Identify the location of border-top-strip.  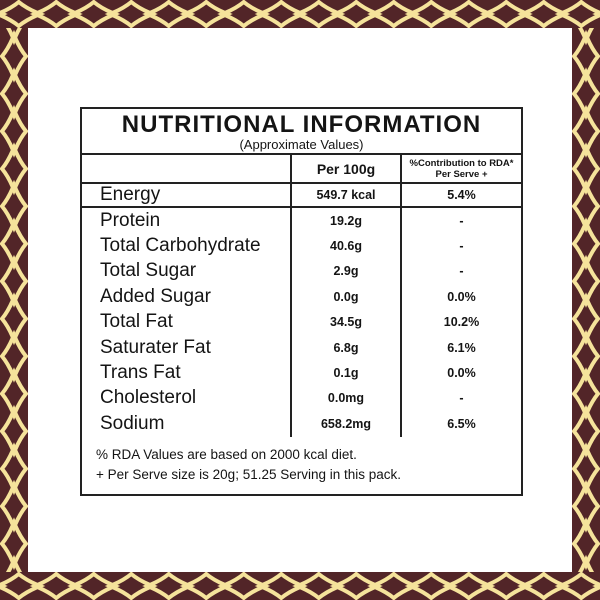
(300, 14).